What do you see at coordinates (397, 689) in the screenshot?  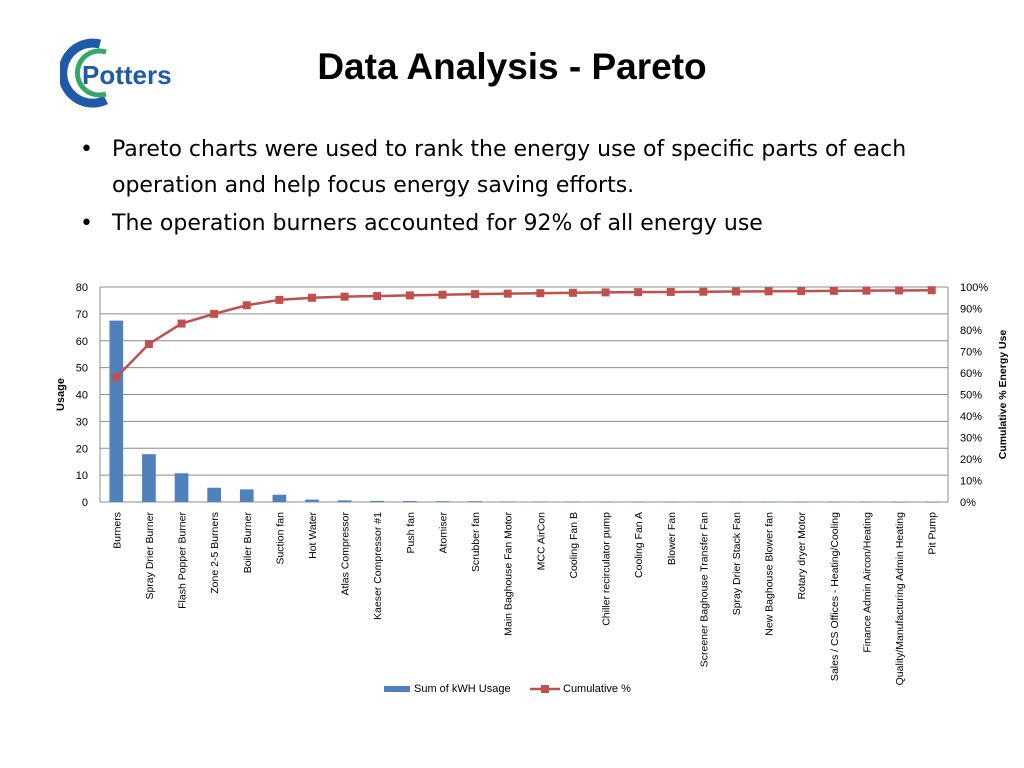 I see `legend-bar-swatch` at bounding box center [397, 689].